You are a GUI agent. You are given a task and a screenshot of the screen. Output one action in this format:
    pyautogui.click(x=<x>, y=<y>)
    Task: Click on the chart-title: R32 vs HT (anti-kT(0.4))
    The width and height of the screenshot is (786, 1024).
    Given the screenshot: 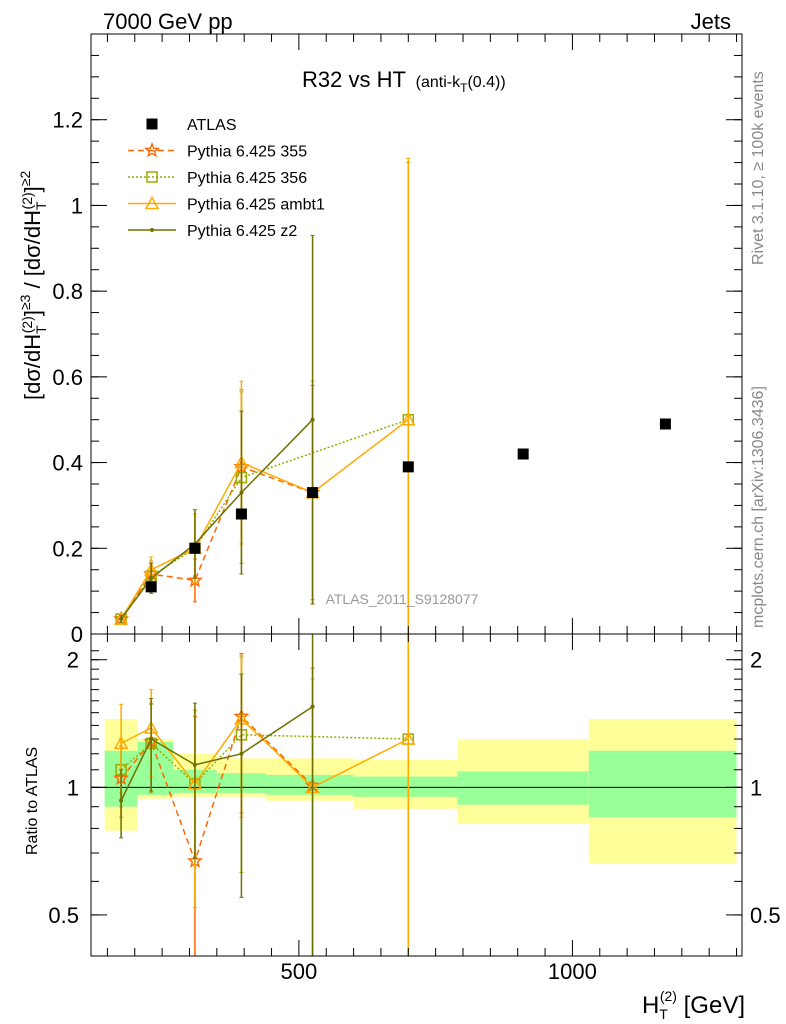 What is the action you would take?
    pyautogui.click(x=404, y=81)
    